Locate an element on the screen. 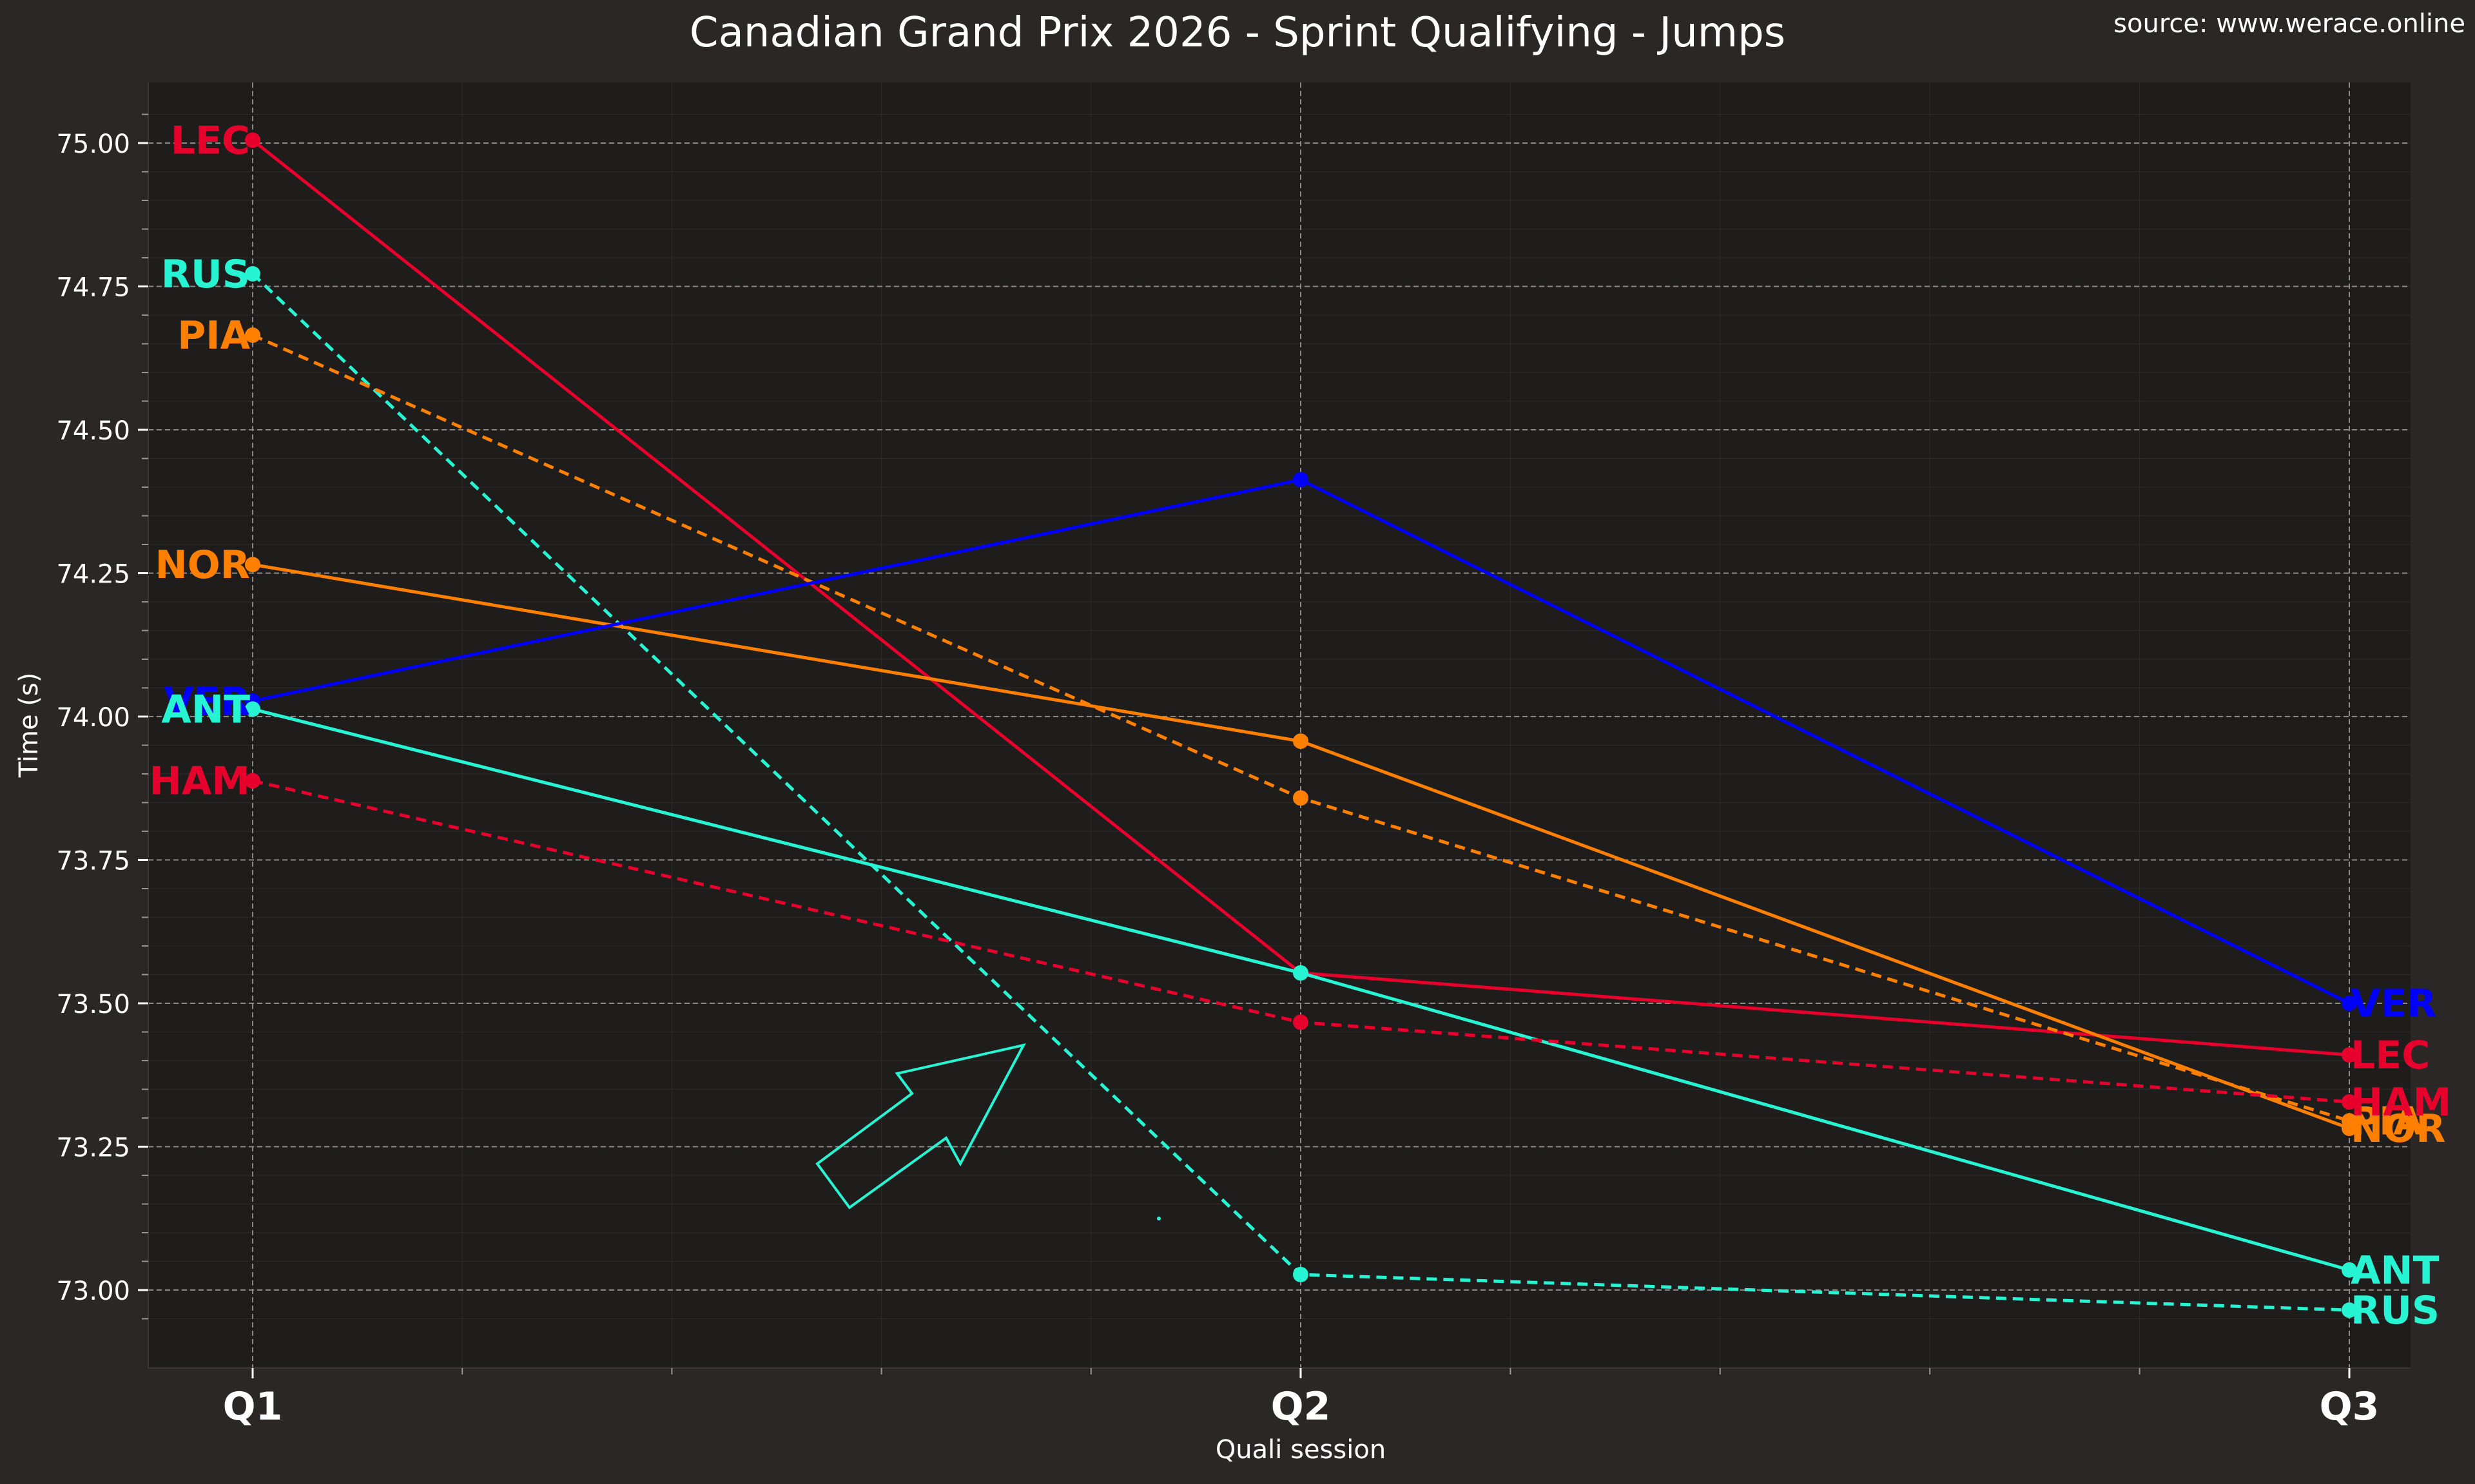 The width and height of the screenshot is (2475, 1484). series-label-end-pia: PIA is located at coordinates (2387, 1121).